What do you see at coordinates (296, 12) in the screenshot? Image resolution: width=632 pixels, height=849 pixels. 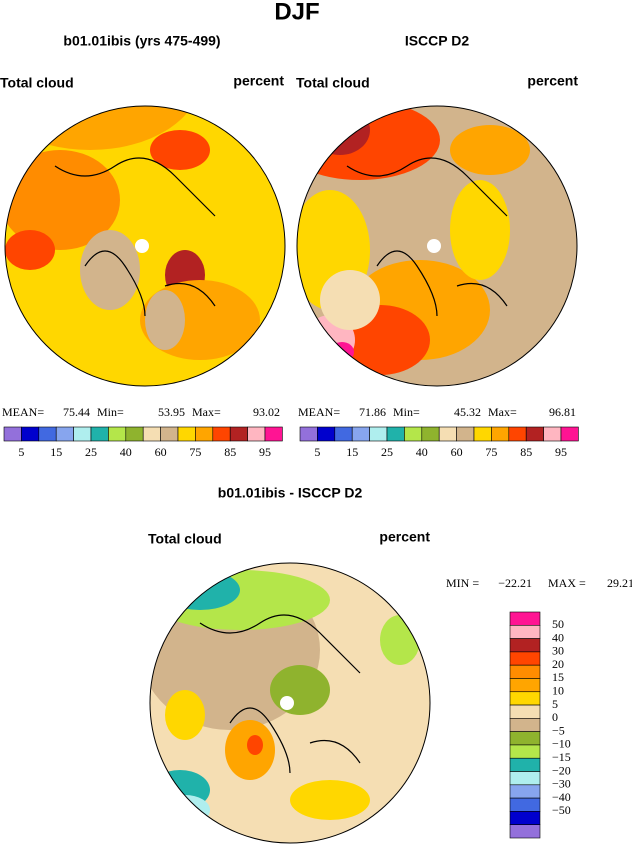 I see `figure-title: DJF` at bounding box center [296, 12].